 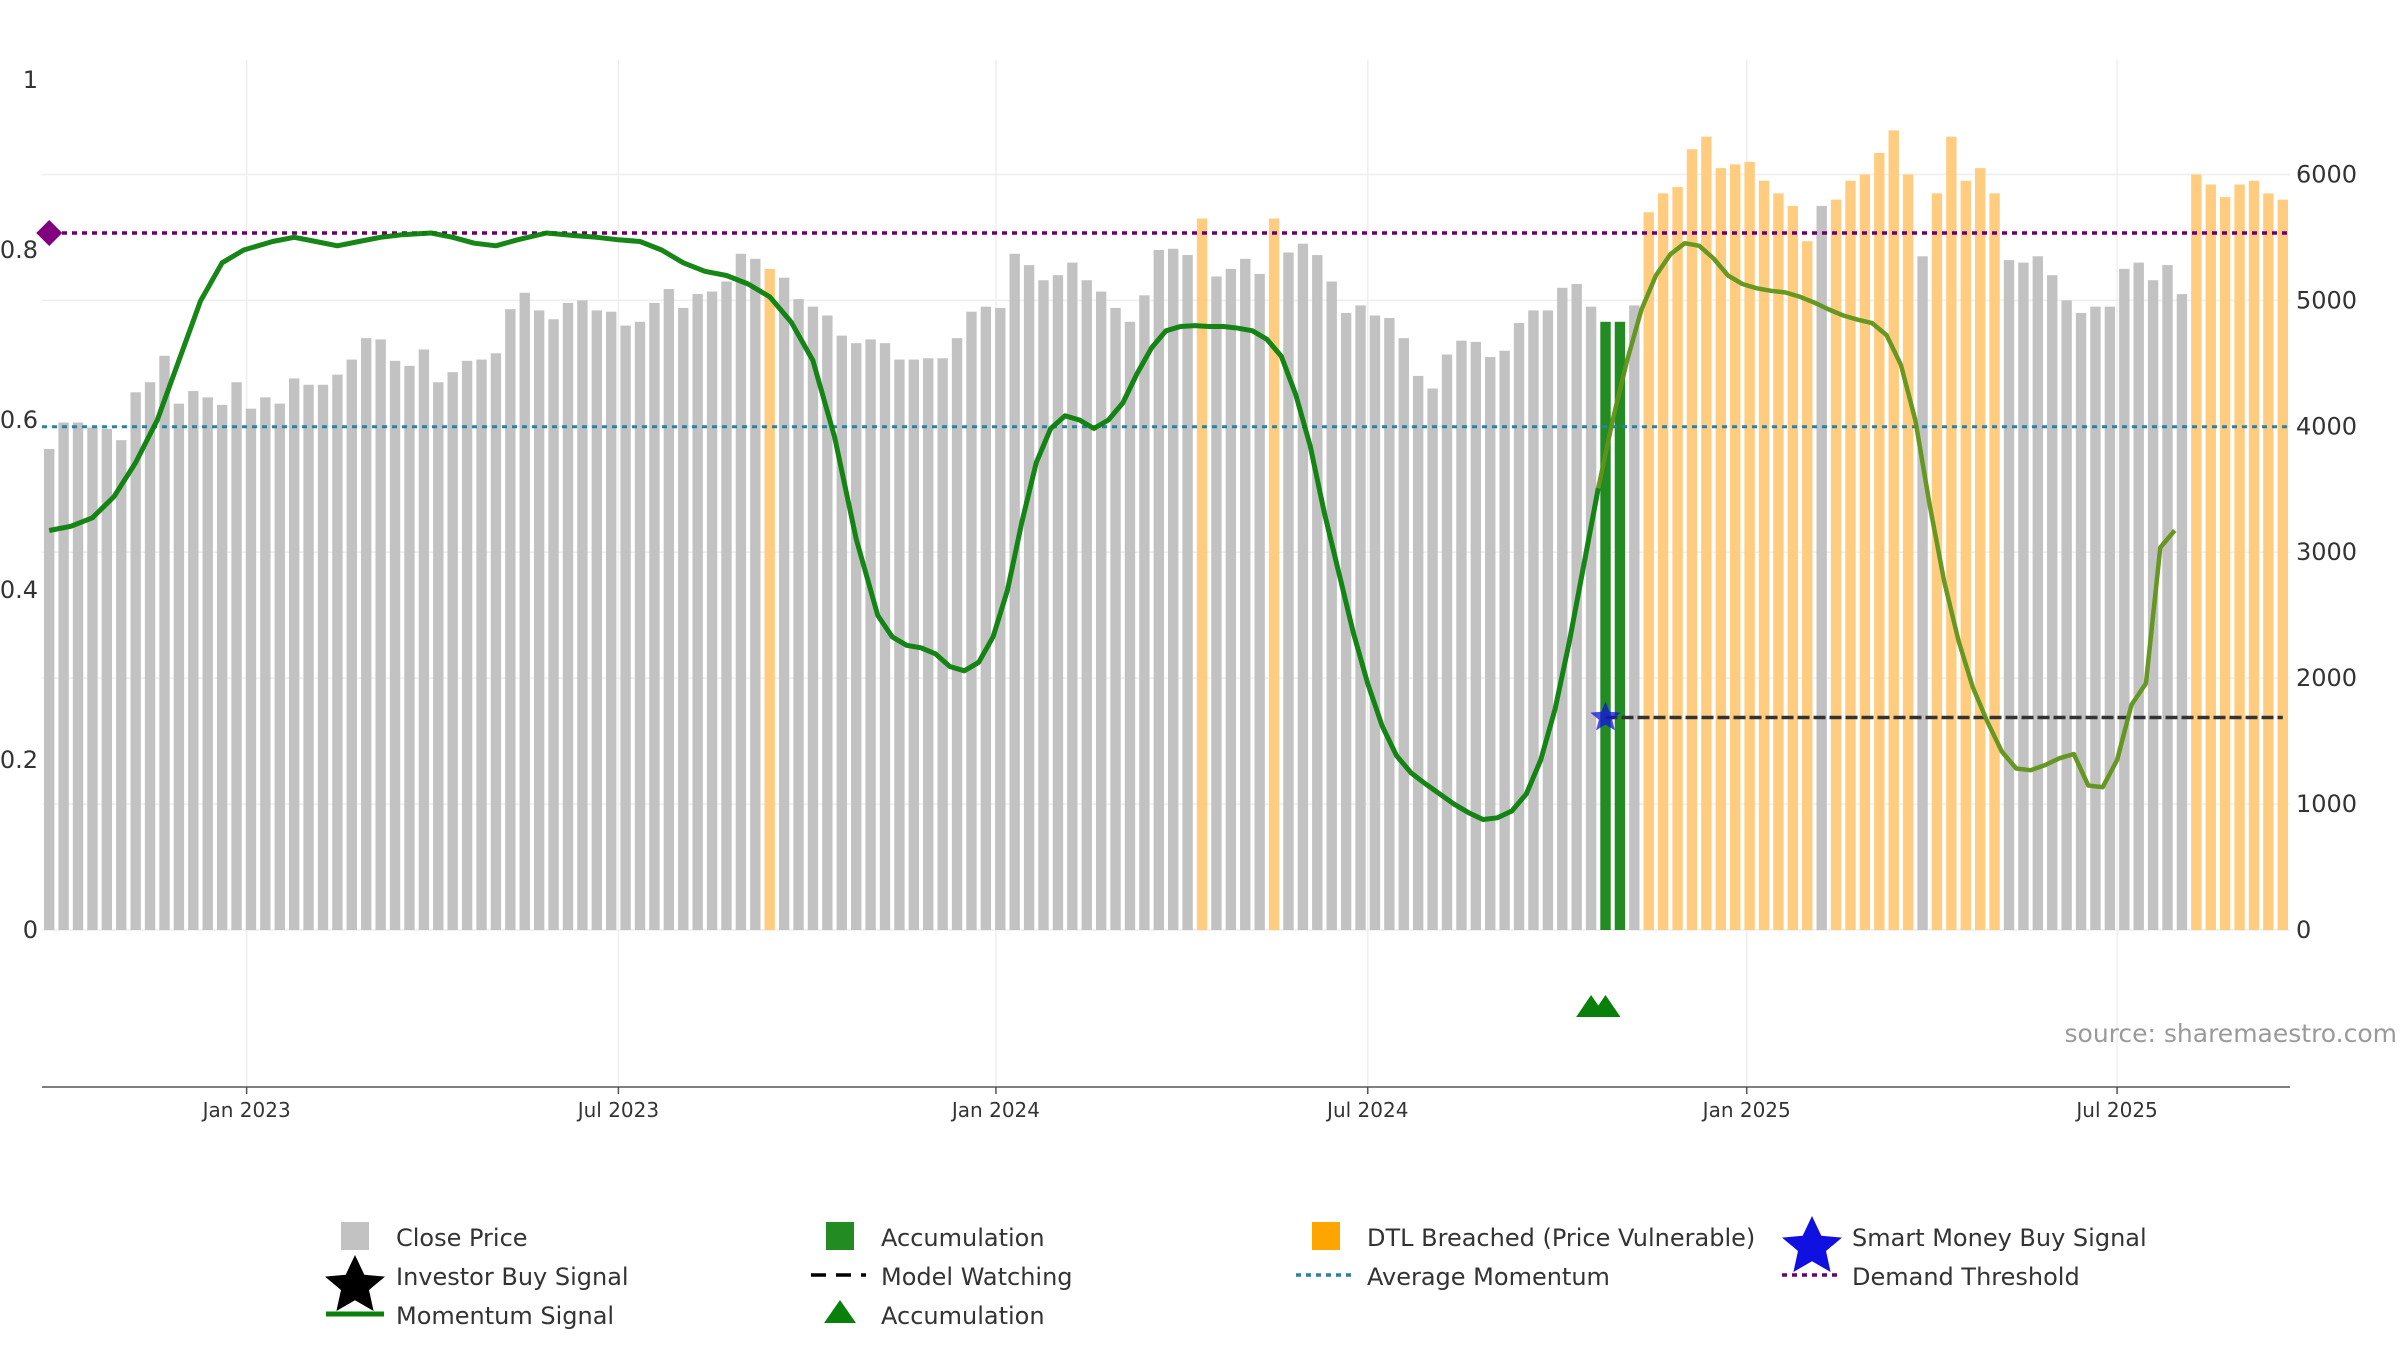 What do you see at coordinates (2326, 174) in the screenshot?
I see `right-tick-label-6: 6000` at bounding box center [2326, 174].